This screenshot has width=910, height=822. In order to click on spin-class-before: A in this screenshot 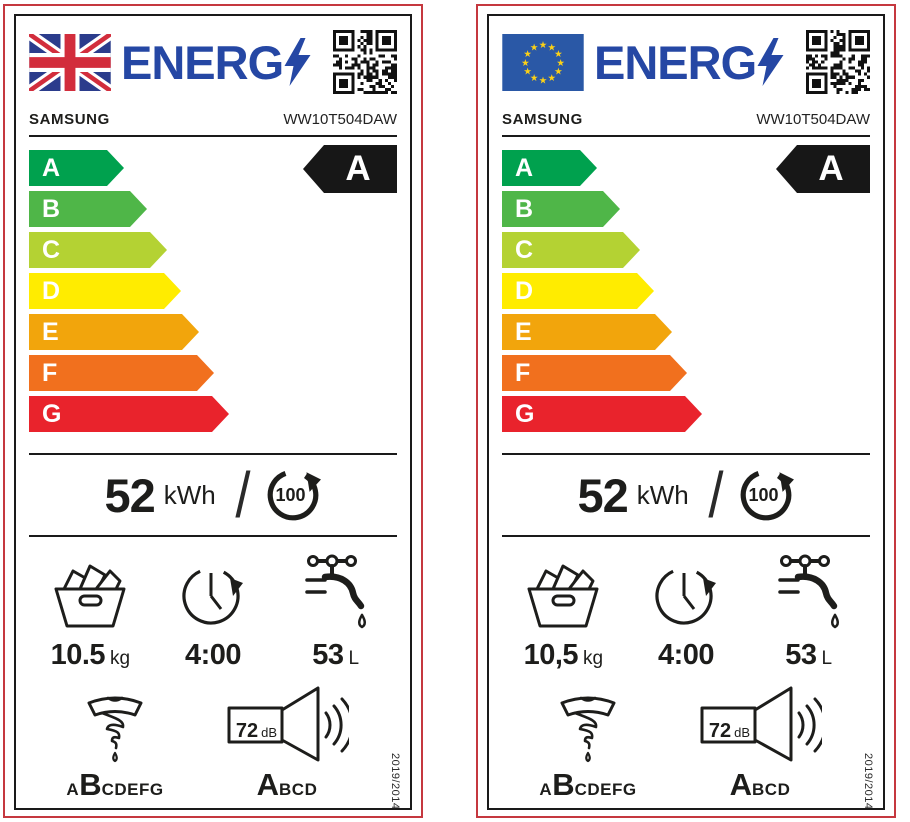, I will do `click(546, 789)`.